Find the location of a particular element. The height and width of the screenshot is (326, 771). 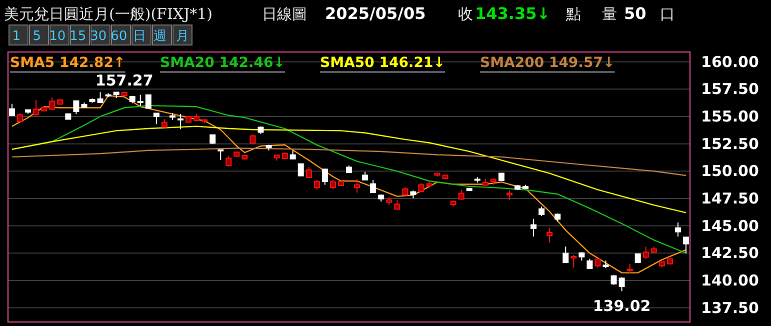

y-tick-label: 157.50 is located at coordinates (730, 89).